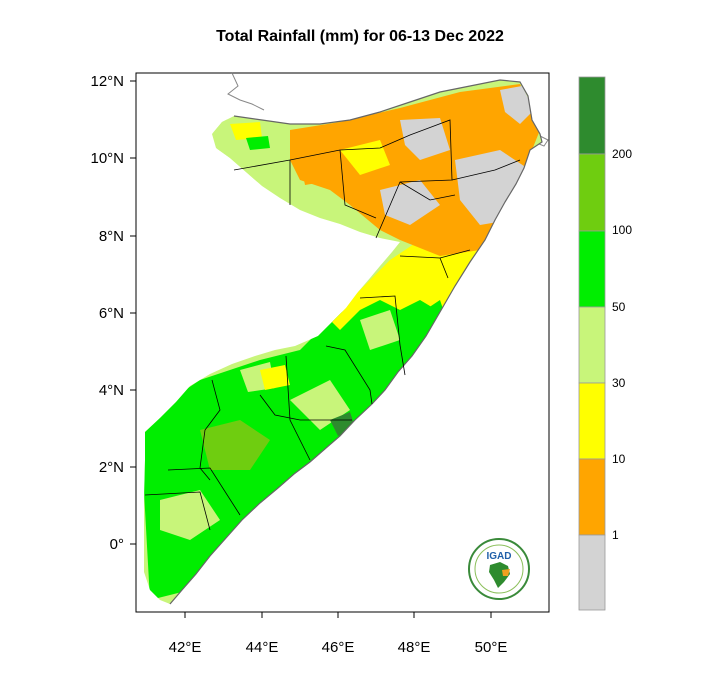 The width and height of the screenshot is (720, 686). Describe the element at coordinates (622, 230) in the screenshot. I see `colorbar-label-100: 100` at that location.